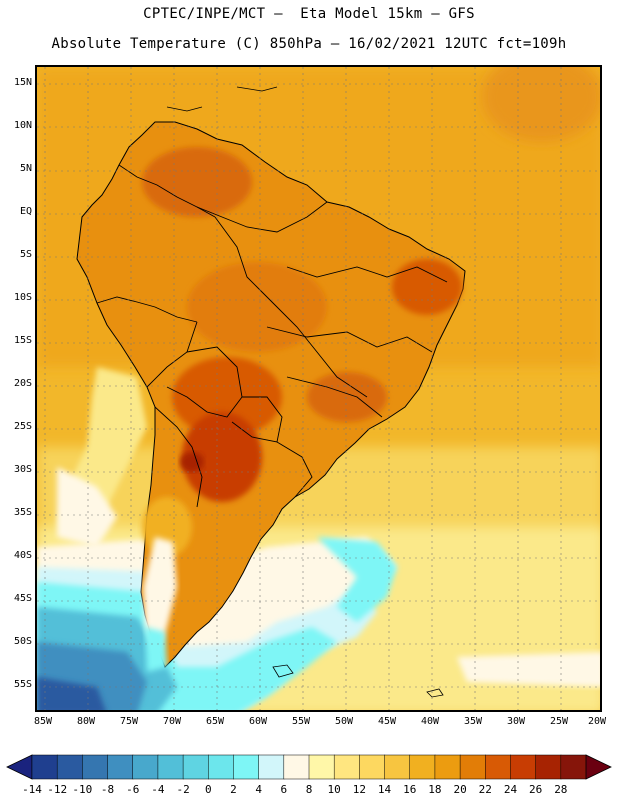  I want to click on colorbar-label: 10, so click(334, 789).